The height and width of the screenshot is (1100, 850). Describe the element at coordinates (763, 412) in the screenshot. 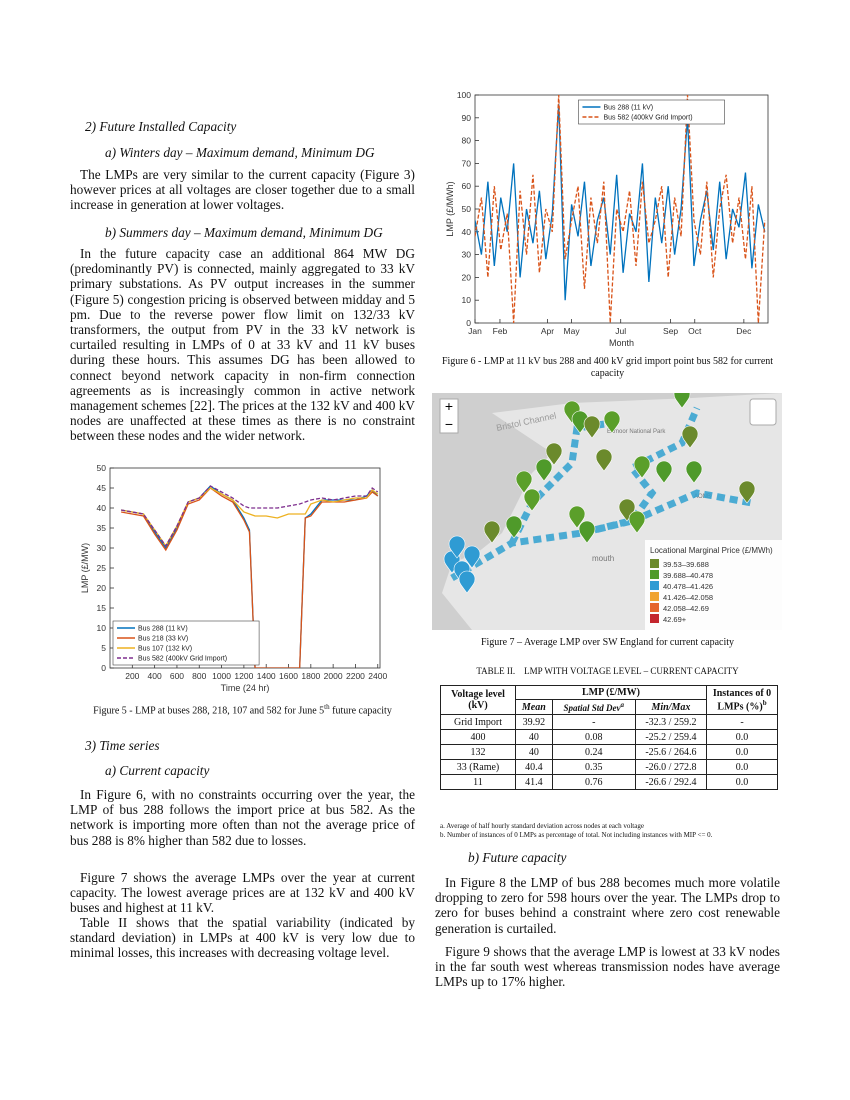

I see `layers-button` at that location.